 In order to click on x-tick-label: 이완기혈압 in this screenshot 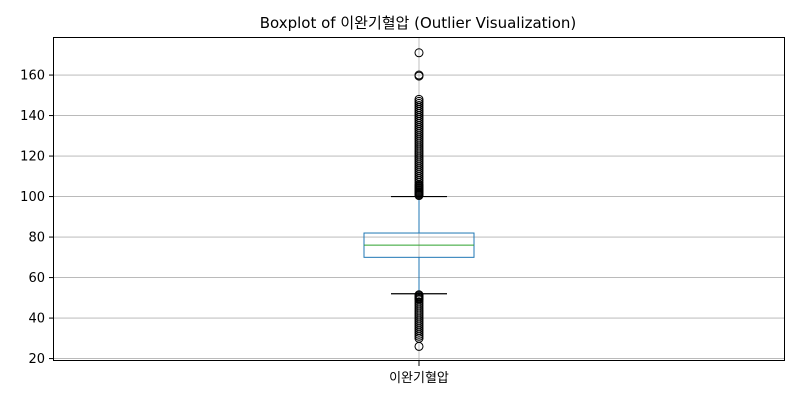, I will do `click(419, 378)`.